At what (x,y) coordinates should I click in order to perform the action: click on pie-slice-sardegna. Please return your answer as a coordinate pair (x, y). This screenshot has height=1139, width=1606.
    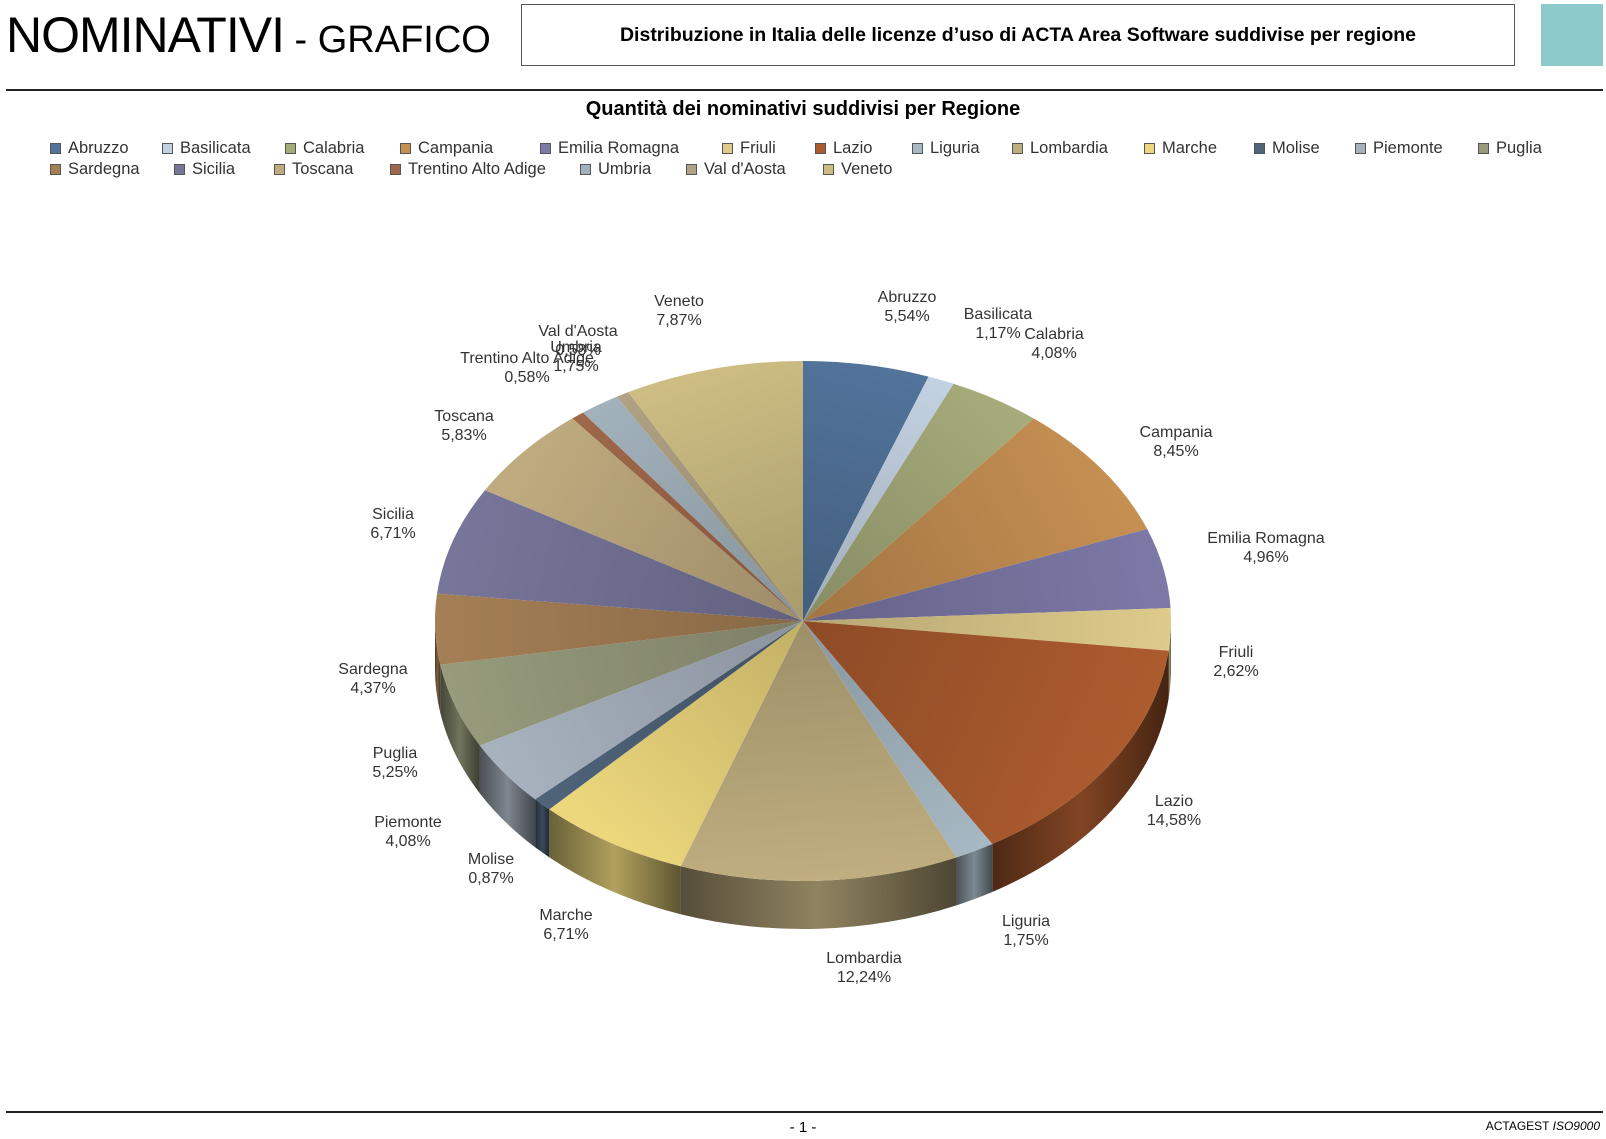
    Looking at the image, I should click on (618, 629).